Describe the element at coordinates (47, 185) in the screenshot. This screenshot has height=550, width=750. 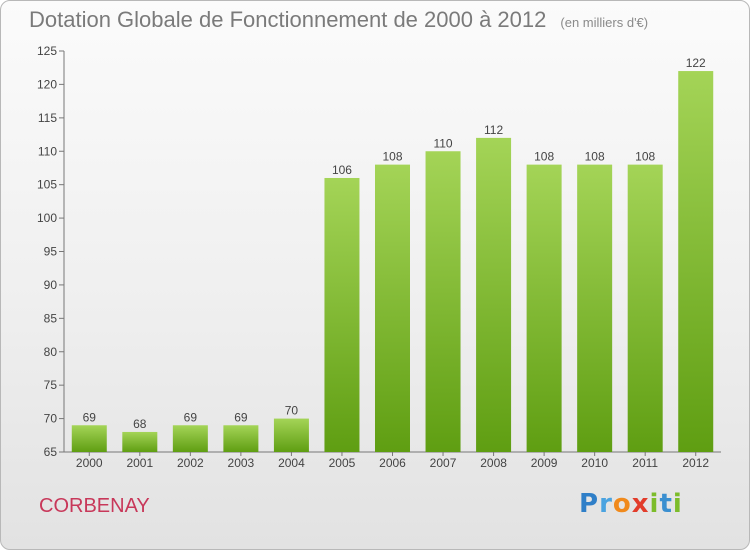
I see `y-tick-label: 105` at that location.